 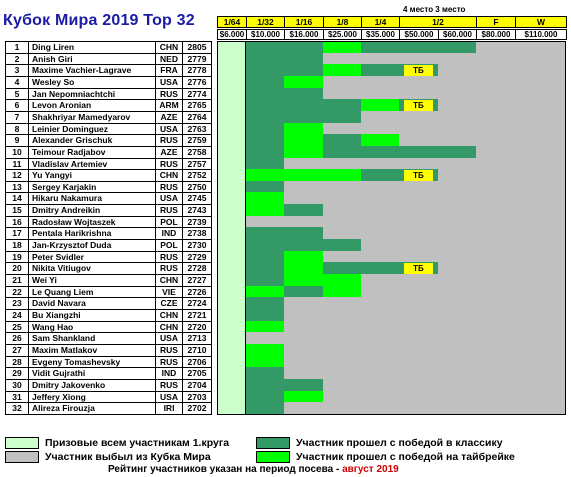 What do you see at coordinates (22, 457) in the screenshot?
I see `legend-swatch-eliminated` at bounding box center [22, 457].